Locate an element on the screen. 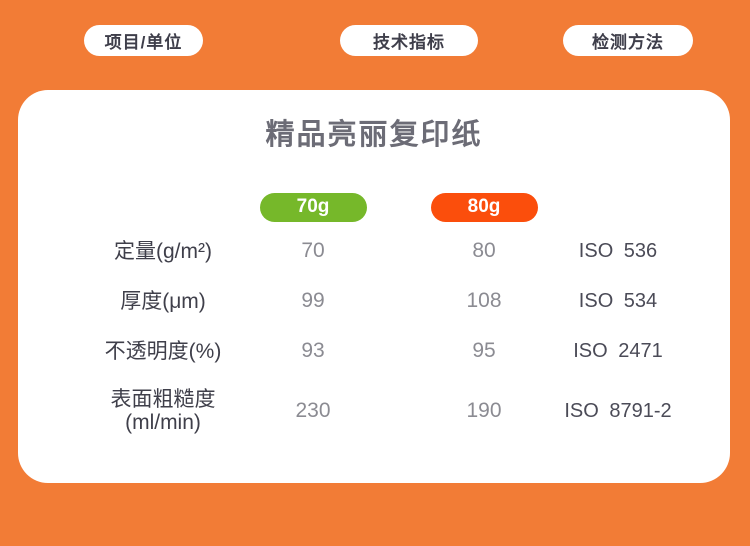 This screenshot has width=750, height=546. table-row: 定量(g/m²) 70 80 ISO 536 is located at coordinates (374, 251).